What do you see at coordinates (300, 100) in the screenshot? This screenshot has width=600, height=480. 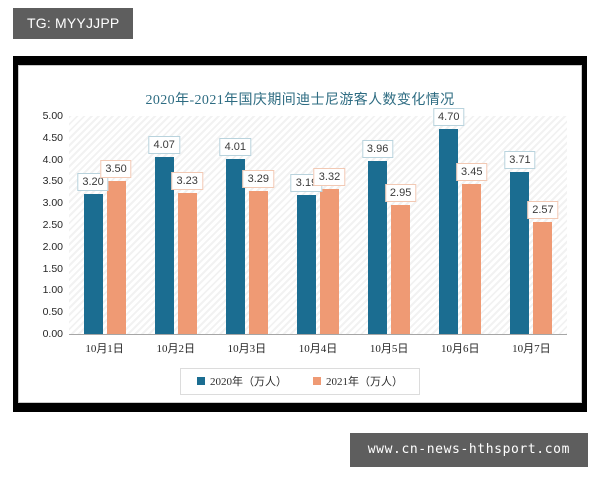 I see `chart-title: 2020年-2021年国庆期间迪士尼游客人数变化情况` at bounding box center [300, 100].